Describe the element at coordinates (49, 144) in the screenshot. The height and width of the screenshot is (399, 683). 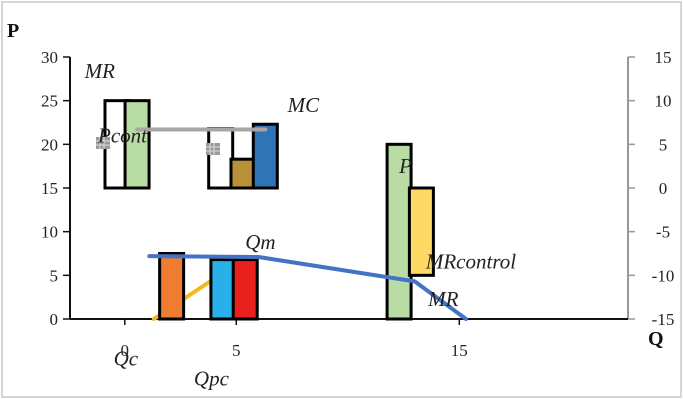
I see `y-left-tick-label: 20` at that location.